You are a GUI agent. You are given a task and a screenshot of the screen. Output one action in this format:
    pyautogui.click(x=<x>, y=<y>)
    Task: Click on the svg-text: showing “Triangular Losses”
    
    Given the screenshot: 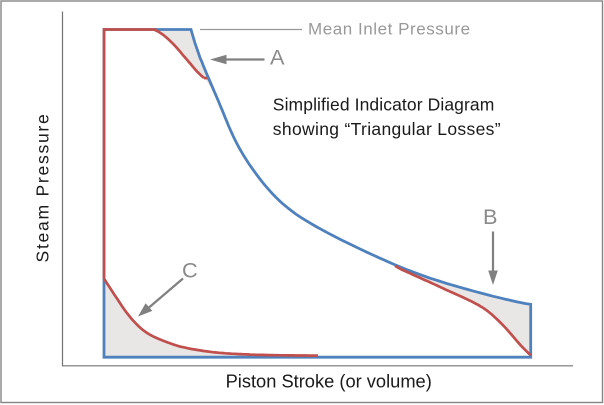 What is the action you would take?
    pyautogui.click(x=387, y=129)
    